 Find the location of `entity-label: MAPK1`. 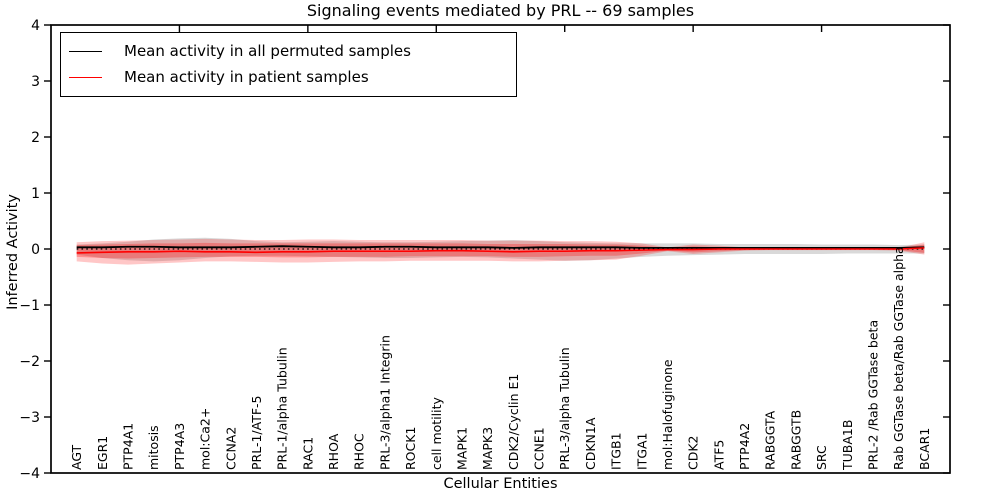

entity-label: MAPK1 is located at coordinates (461, 448).